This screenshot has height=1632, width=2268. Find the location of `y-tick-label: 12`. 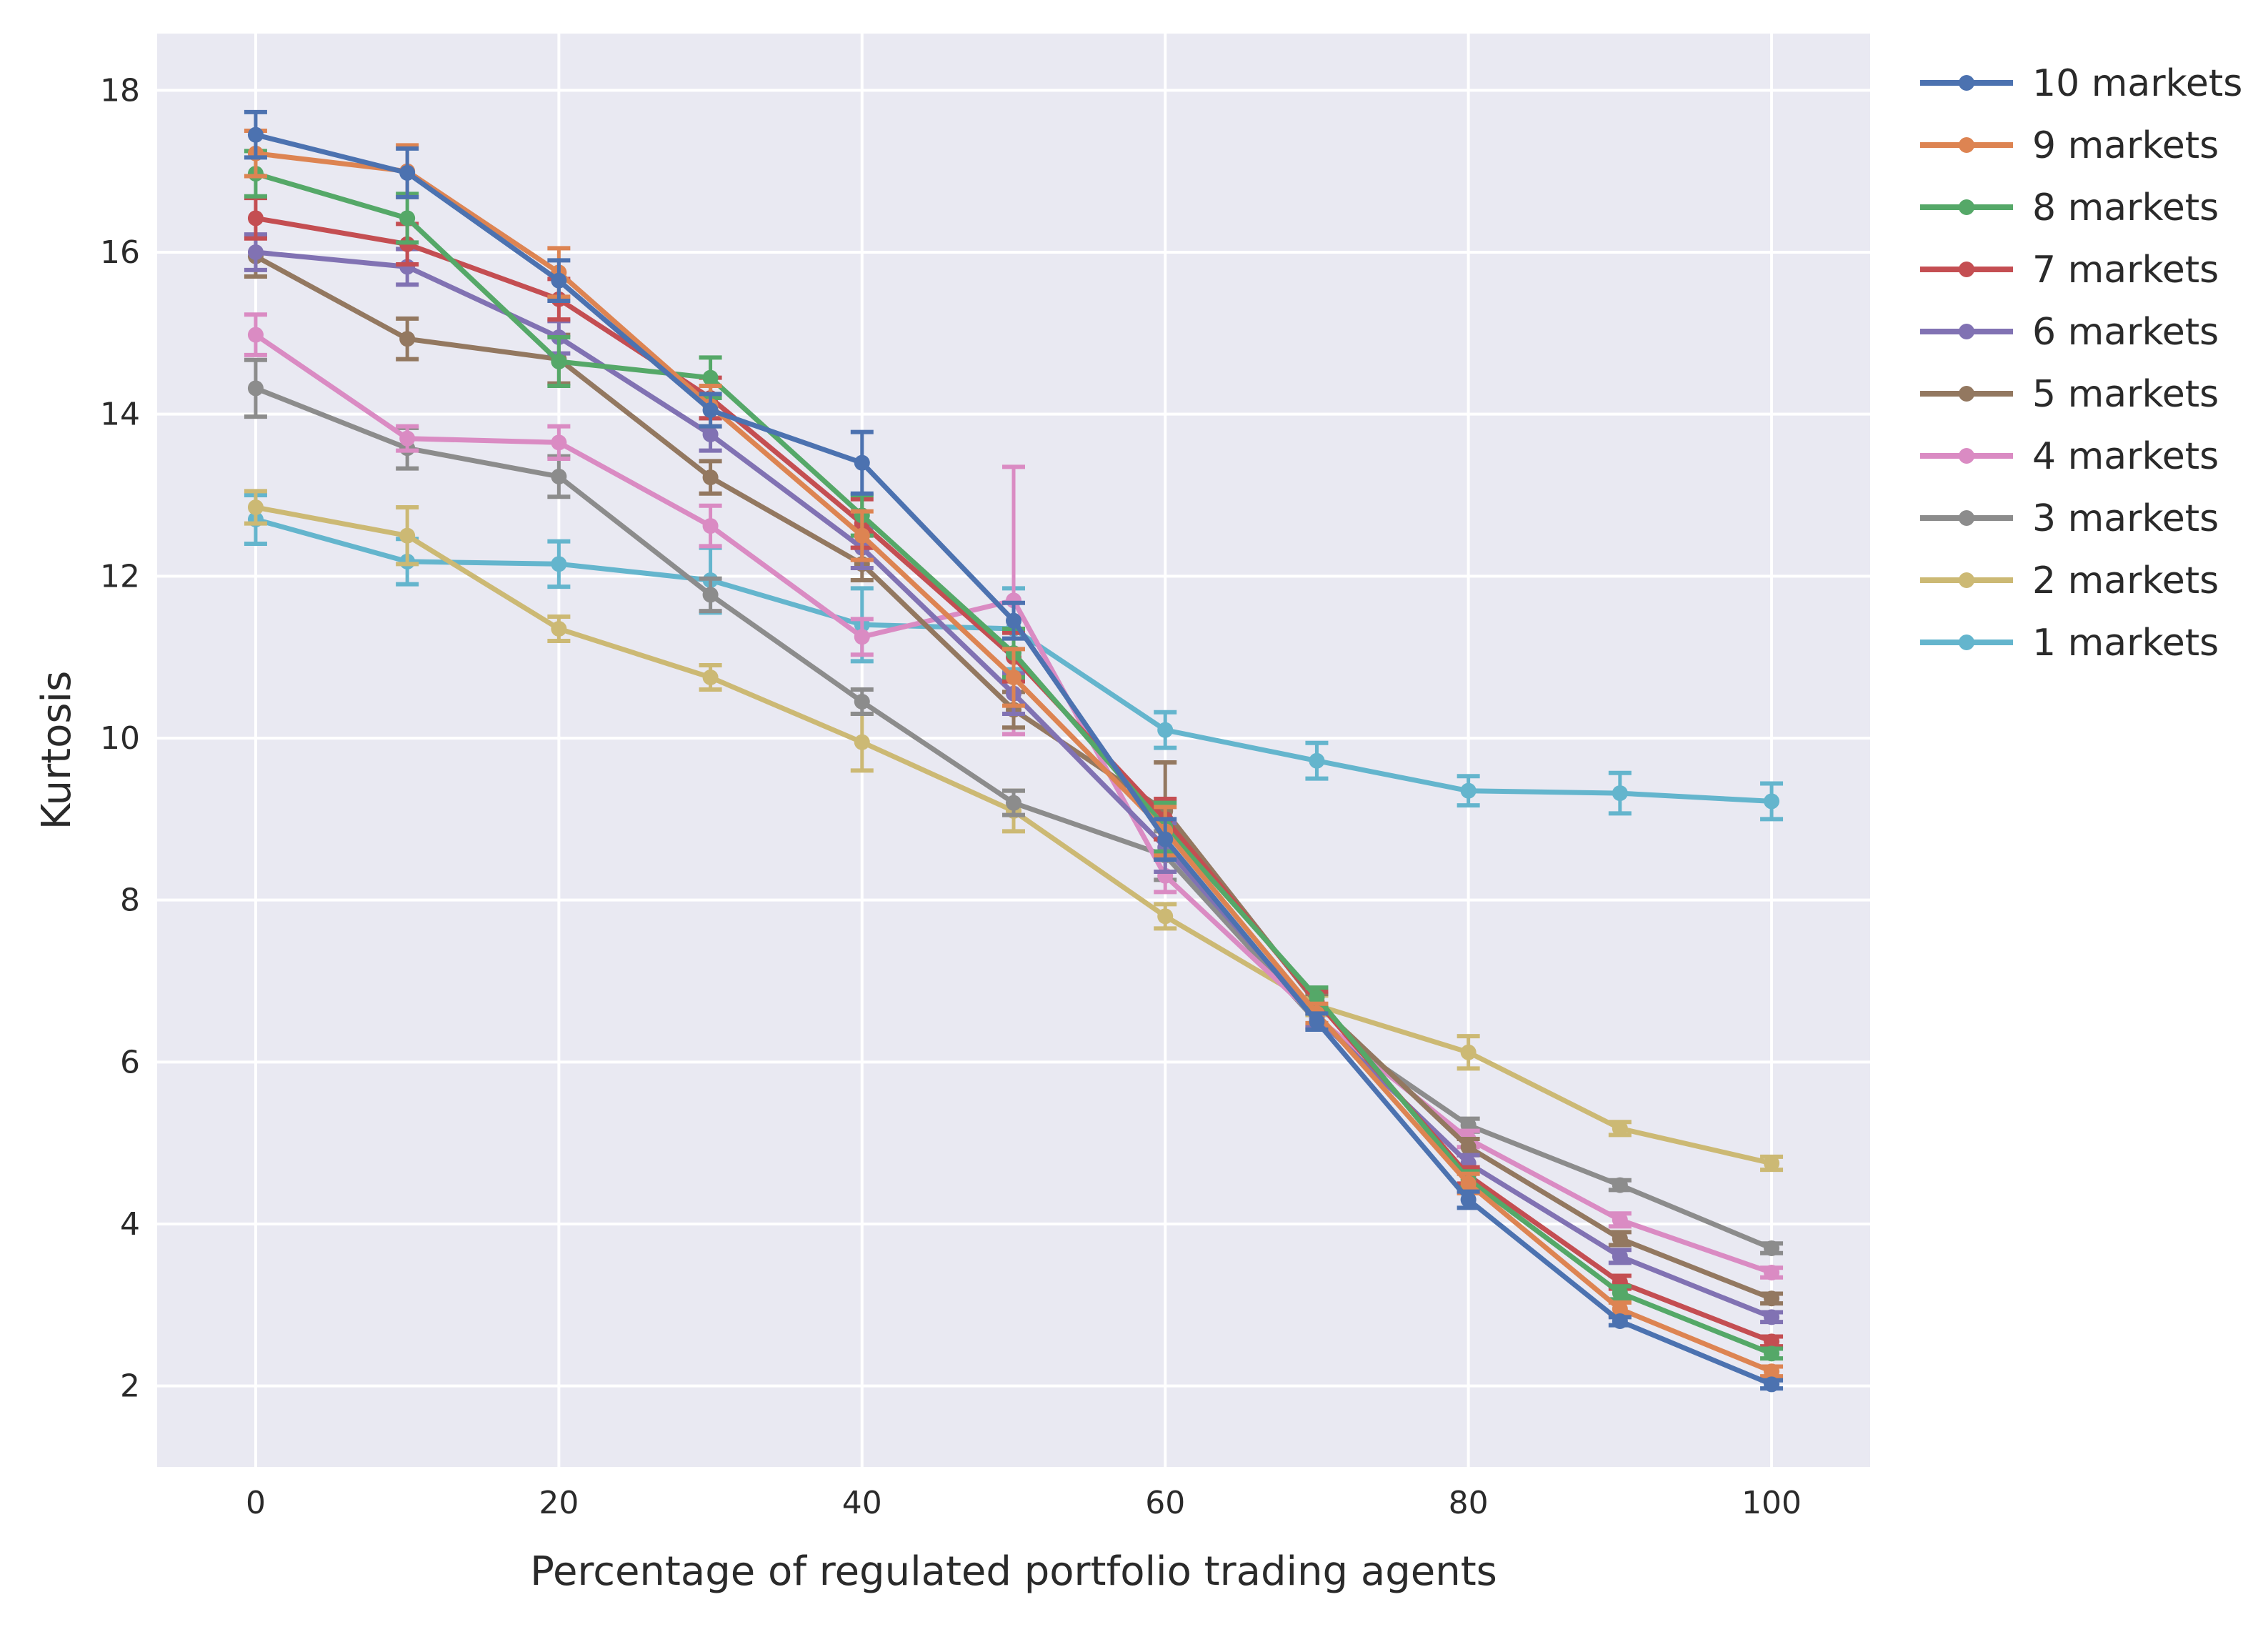

y-tick-label: 12 is located at coordinates (120, 576).